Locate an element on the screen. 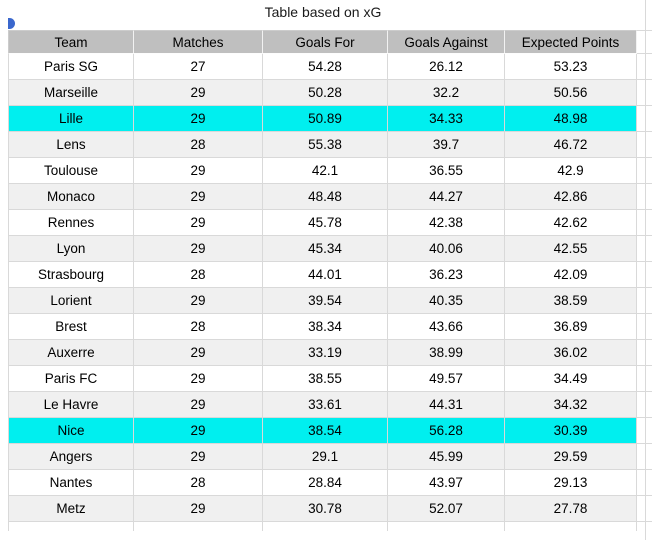  cell-matches-angers: 29 is located at coordinates (198, 457).